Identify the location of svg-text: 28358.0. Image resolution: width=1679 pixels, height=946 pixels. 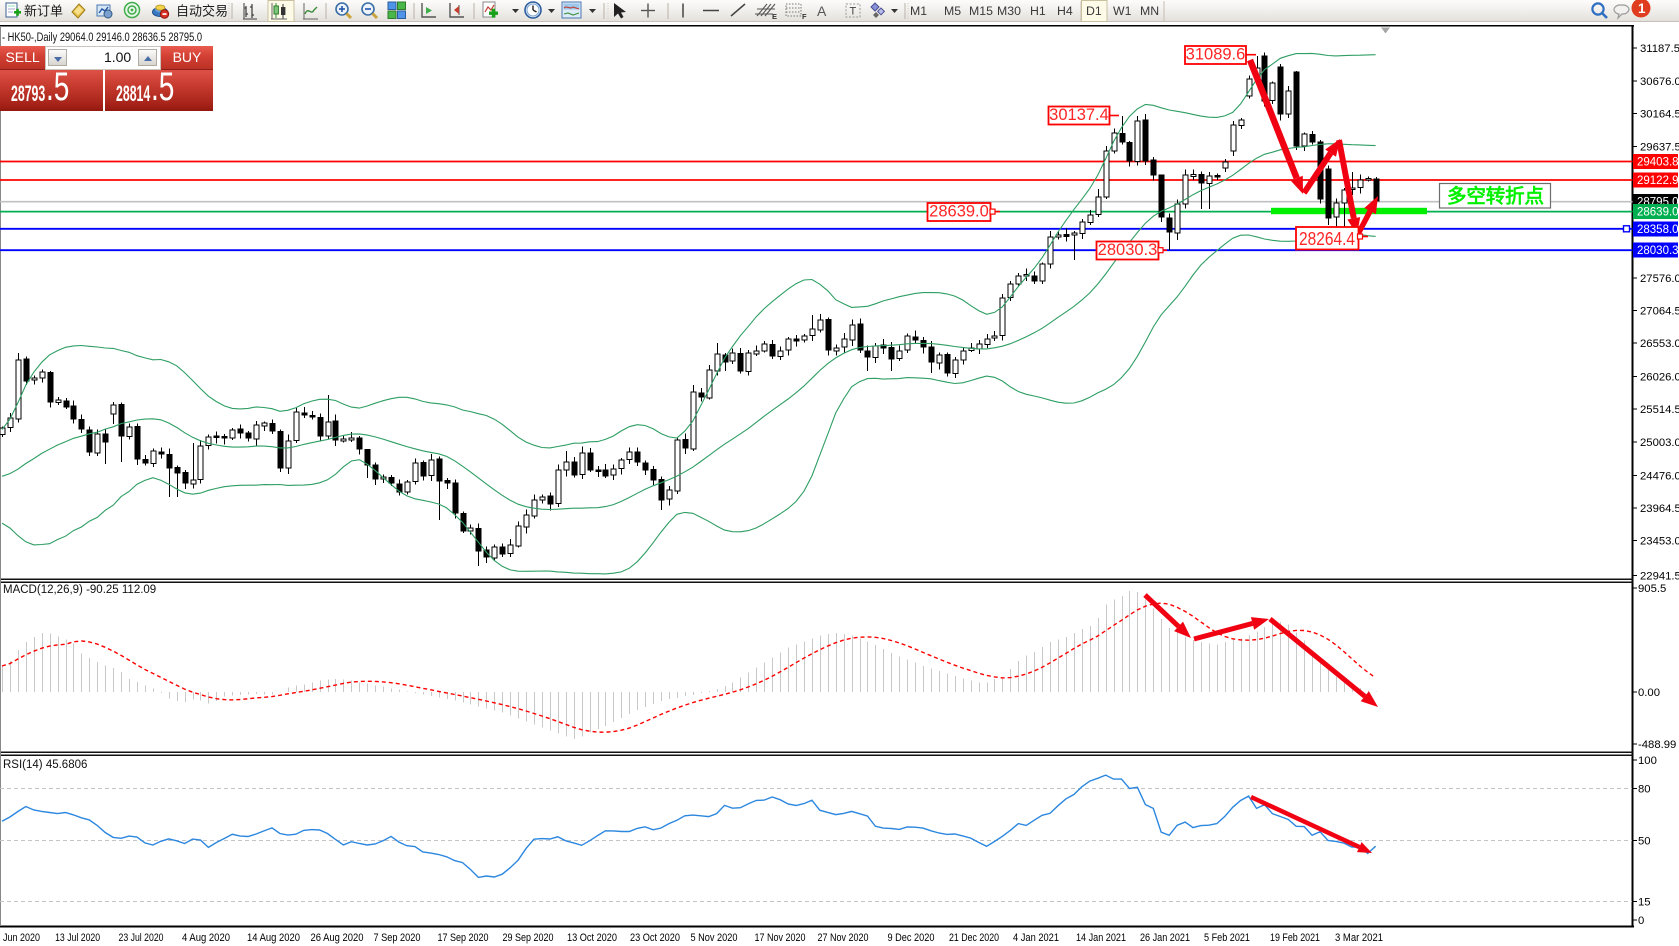
(1658, 230).